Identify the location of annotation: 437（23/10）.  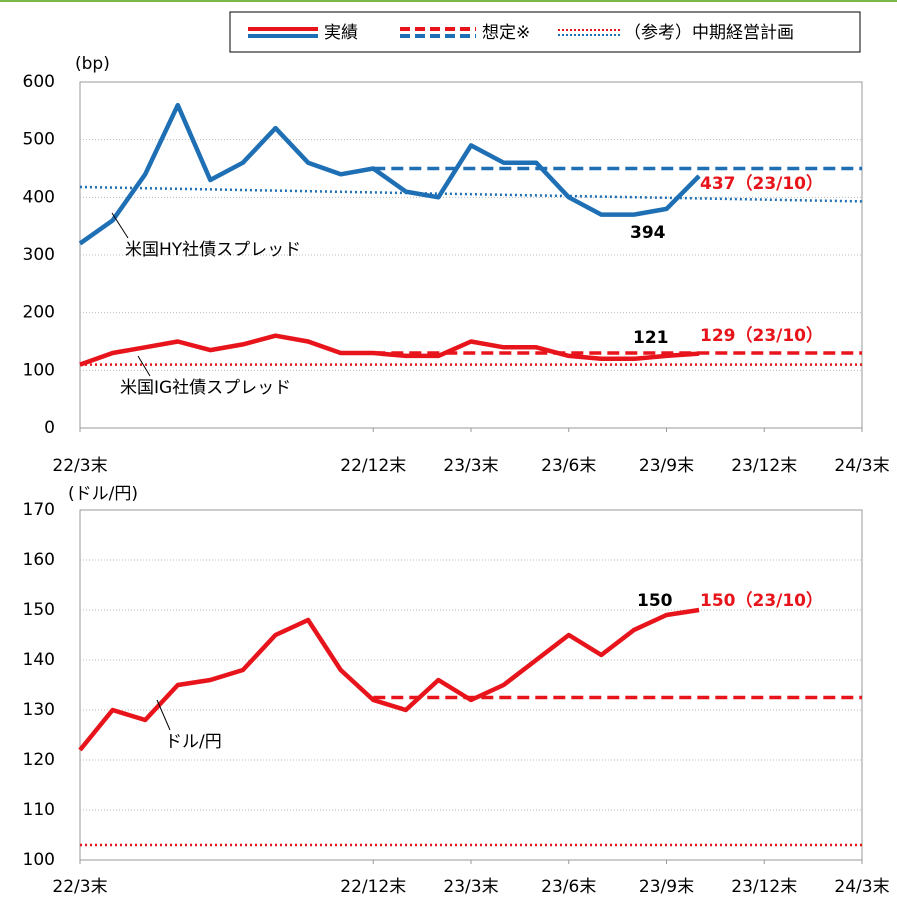
(761, 183).